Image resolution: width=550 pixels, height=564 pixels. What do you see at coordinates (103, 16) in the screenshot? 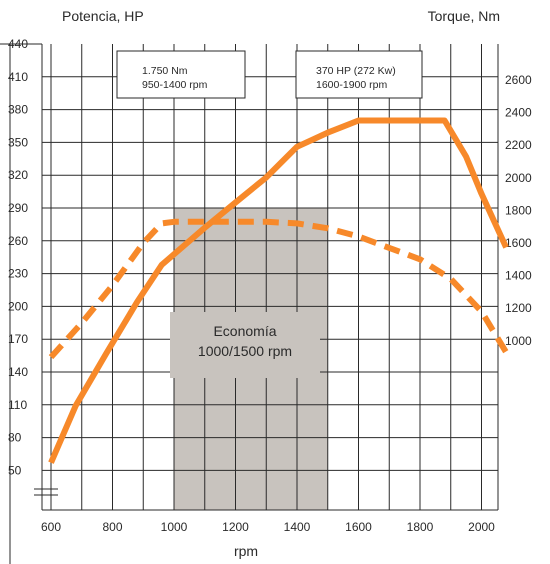
I see `left-axis-title: Potencia, HP` at bounding box center [103, 16].